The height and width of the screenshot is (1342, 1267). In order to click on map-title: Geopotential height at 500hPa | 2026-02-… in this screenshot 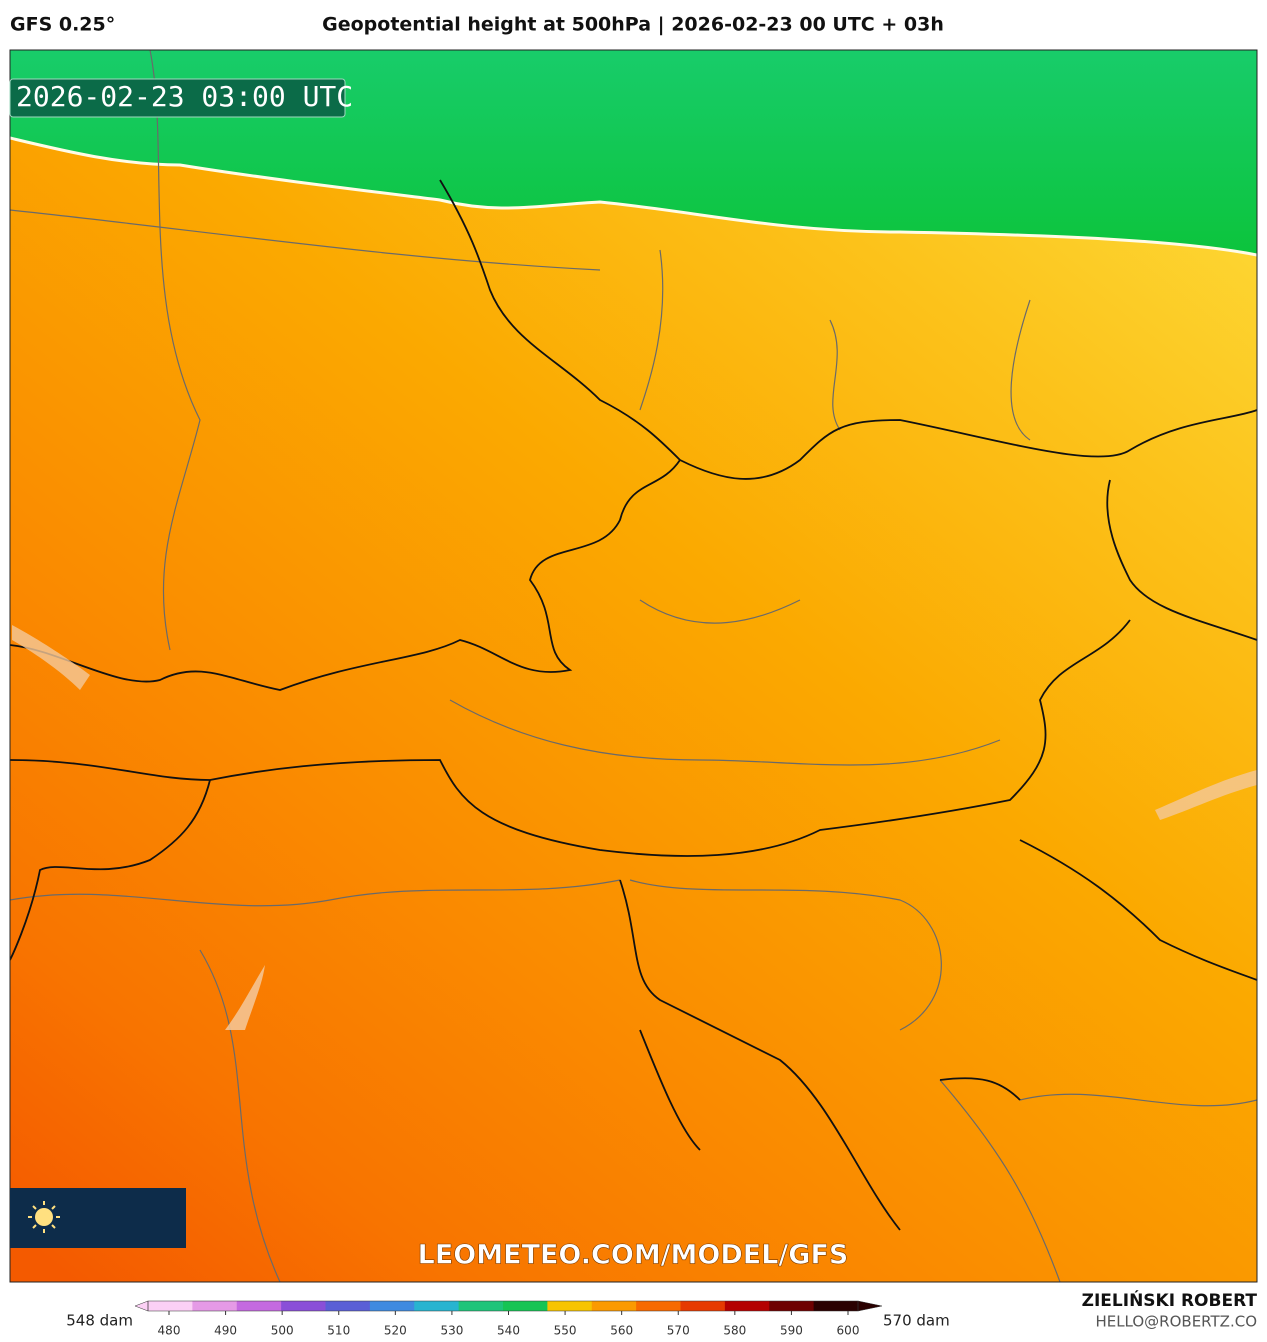, I will do `click(633, 25)`.